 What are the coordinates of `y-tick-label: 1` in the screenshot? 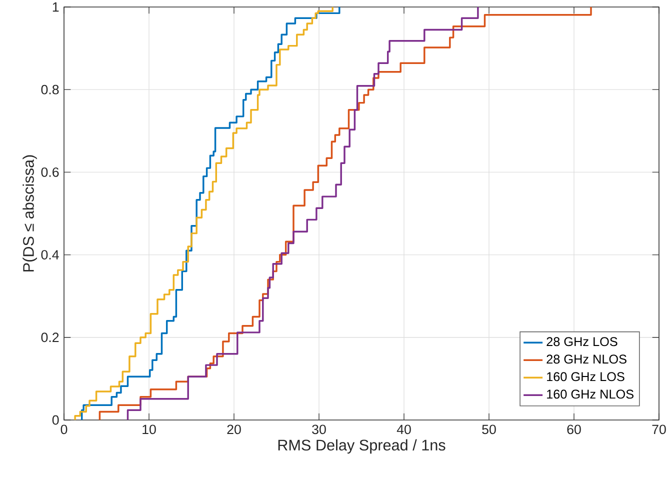 It's located at (55, 7).